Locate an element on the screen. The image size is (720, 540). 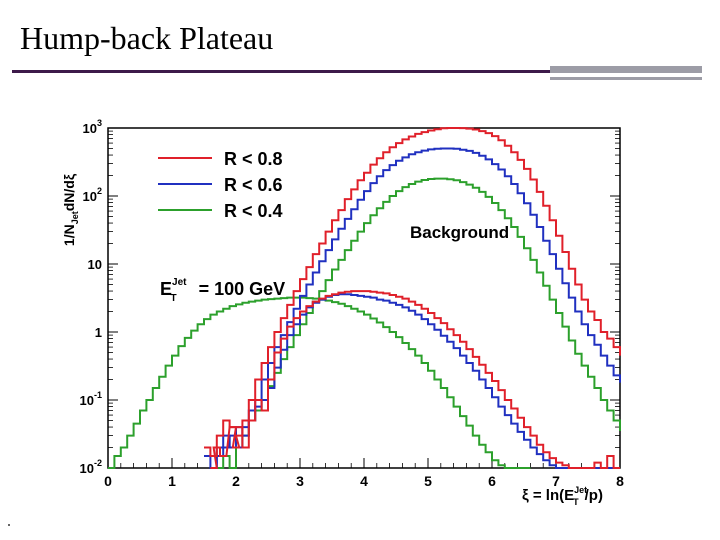
y-tick-label: 10³ is located at coordinates (92, 127).